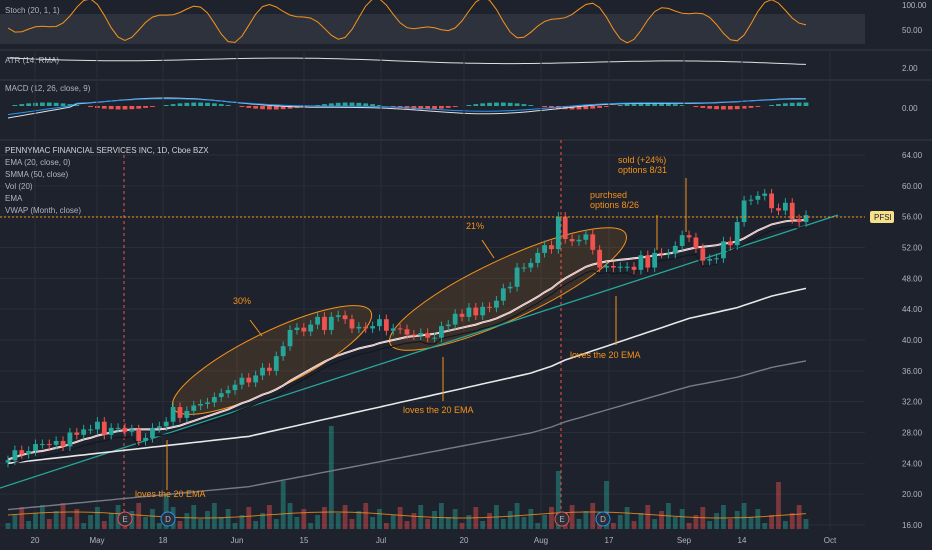 This screenshot has height=550, width=932. I want to click on stoch-tick-100: 100.00, so click(914, 5).